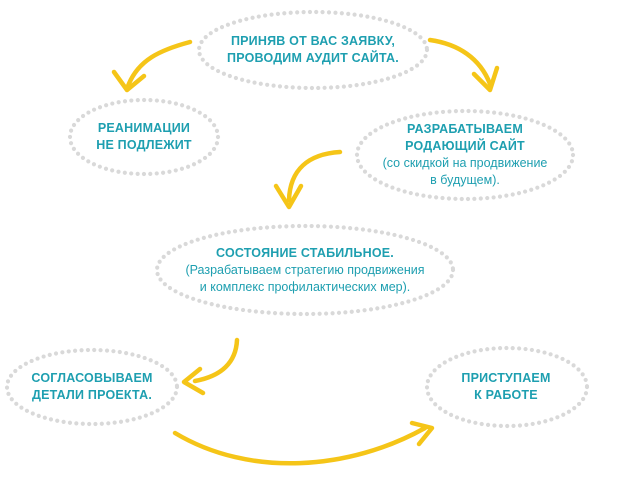  What do you see at coordinates (300, 445) in the screenshot?
I see `arrow-agree-to-start-shaft` at bounding box center [300, 445].